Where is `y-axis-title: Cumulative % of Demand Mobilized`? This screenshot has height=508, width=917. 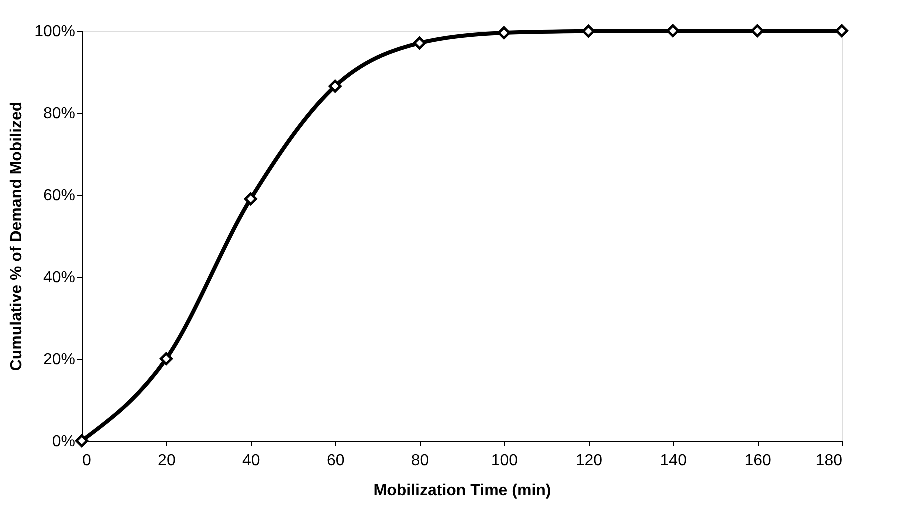
y-axis-title: Cumulative % of Demand Mobilized is located at coordinates (17, 237).